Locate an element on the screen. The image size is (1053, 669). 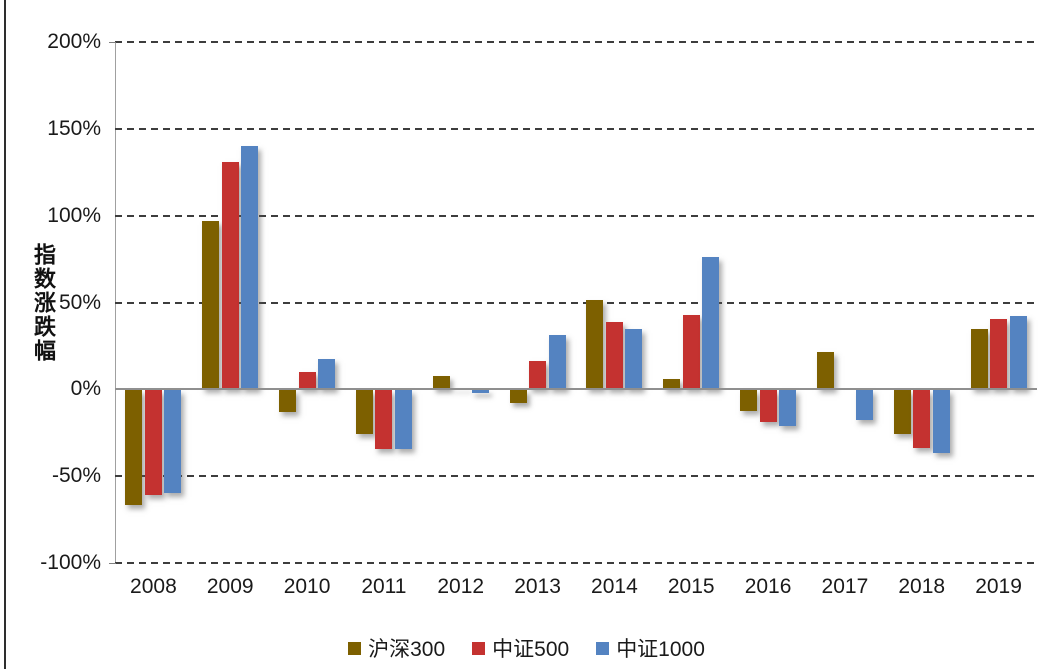
y-tick-labels: 200% 150% 100% 50% 0% -50% -100% is located at coordinates (53, 302).